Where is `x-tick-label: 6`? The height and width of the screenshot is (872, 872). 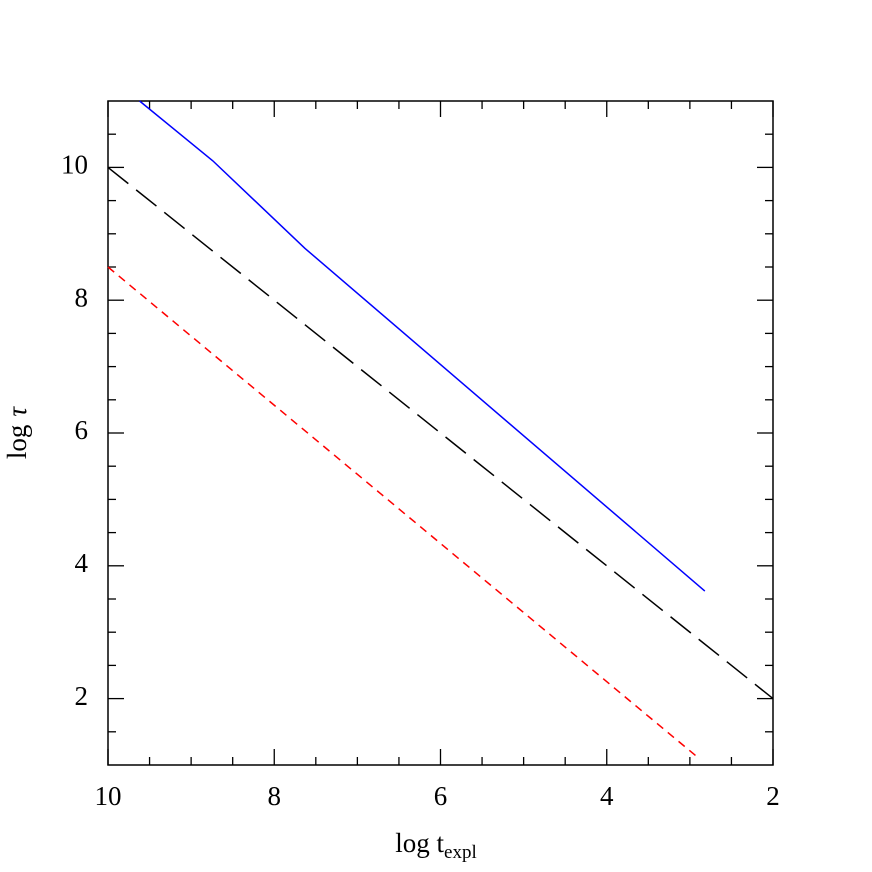 x-tick-label: 6 is located at coordinates (441, 796).